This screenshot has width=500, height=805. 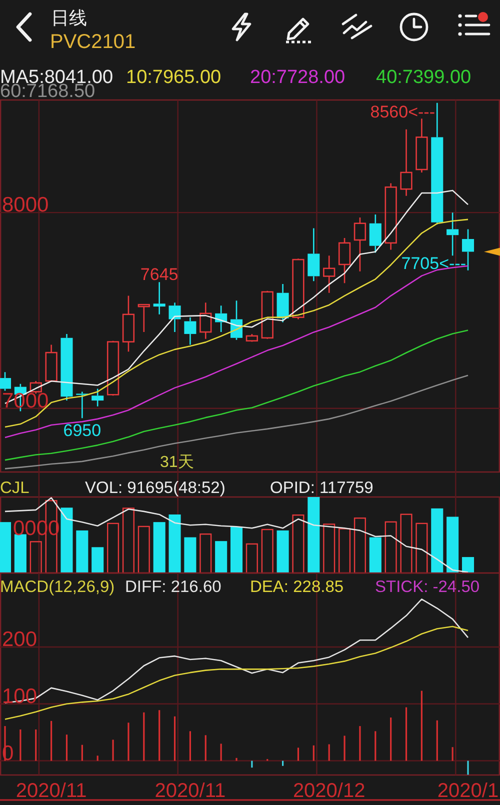 What do you see at coordinates (174, 77) in the screenshot?
I see `text: 10:7965.00` at bounding box center [174, 77].